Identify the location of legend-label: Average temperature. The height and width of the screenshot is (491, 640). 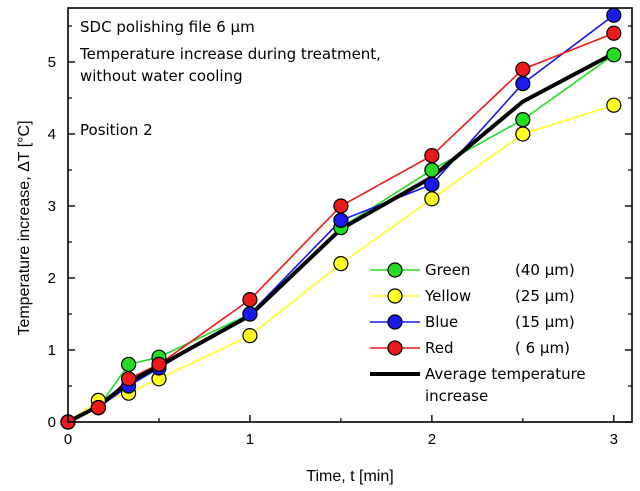
(505, 374).